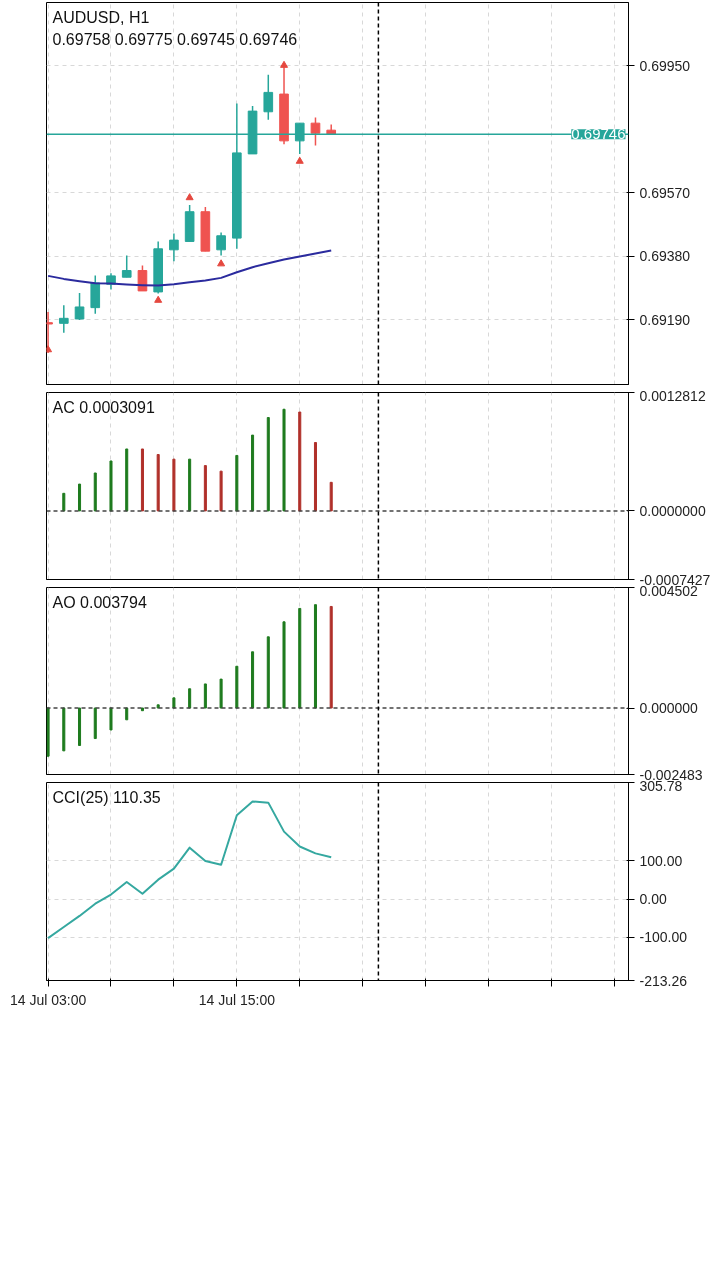 This screenshot has width=720, height=1280. Describe the element at coordinates (669, 708) in the screenshot. I see `y-tick-label: 0.000000` at that location.